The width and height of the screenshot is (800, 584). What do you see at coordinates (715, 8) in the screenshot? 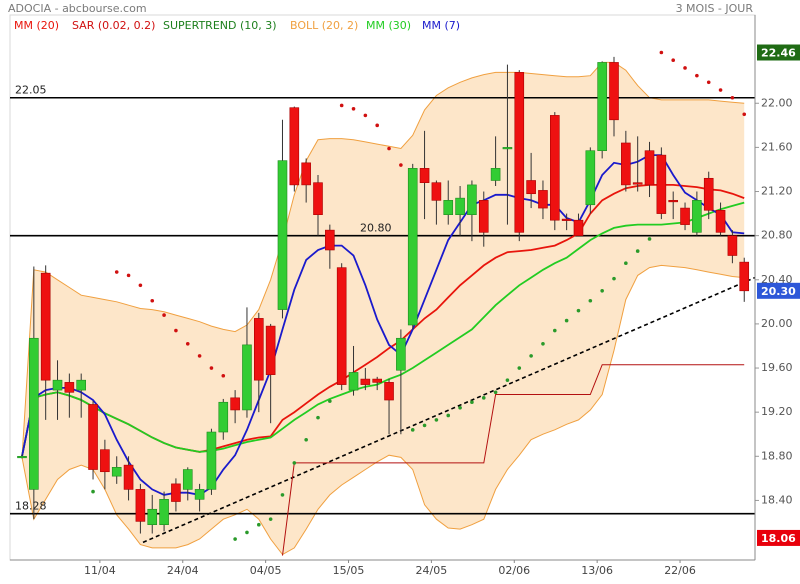
I see `period-label: 3 MOIS - JOUR` at bounding box center [715, 8].